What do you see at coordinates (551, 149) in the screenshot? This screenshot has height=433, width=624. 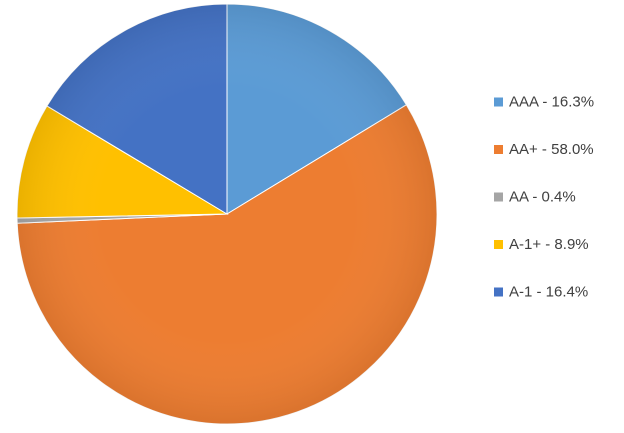 I see `legend-label-2: AA+ - 58.0%` at bounding box center [551, 149].